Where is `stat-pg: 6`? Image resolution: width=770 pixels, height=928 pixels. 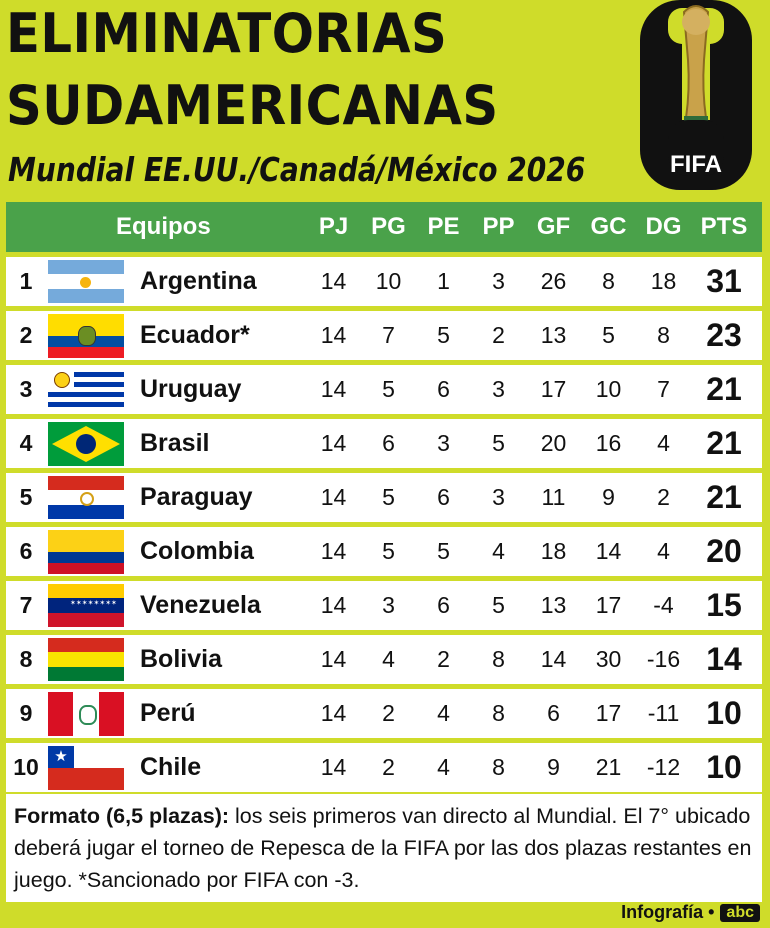
stat-pg: 6 is located at coordinates (388, 443).